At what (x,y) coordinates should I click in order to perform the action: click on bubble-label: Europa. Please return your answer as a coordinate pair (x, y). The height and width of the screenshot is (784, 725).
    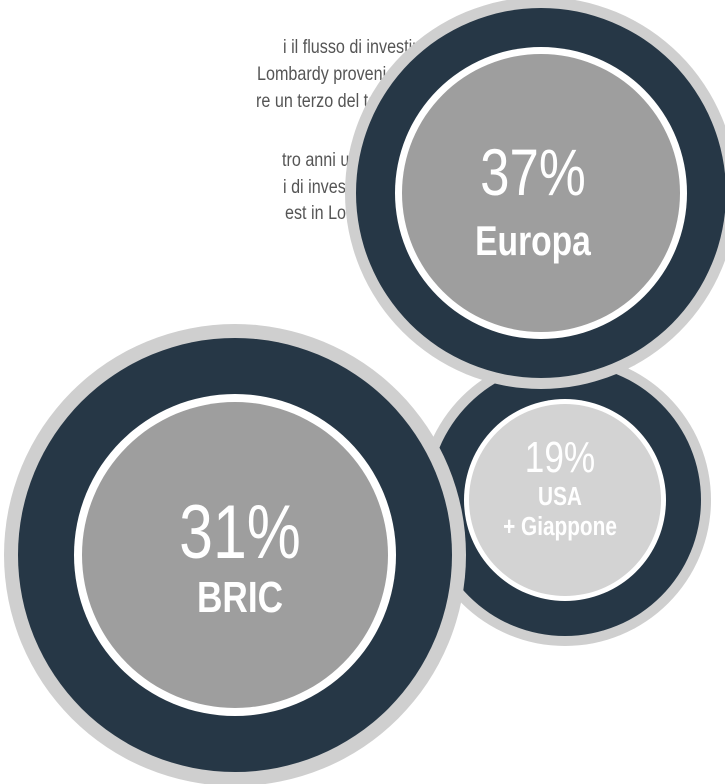
    Looking at the image, I should click on (533, 242).